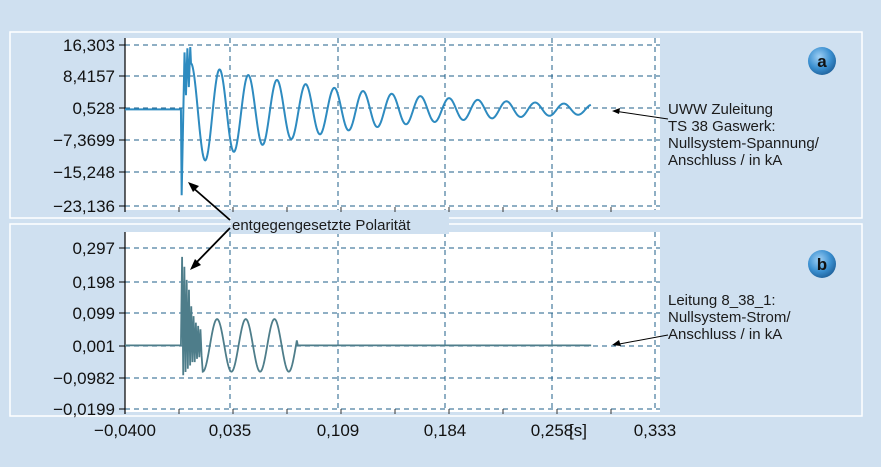 The width and height of the screenshot is (881, 472). Describe the element at coordinates (211, 247) in the screenshot. I see `polarity-arrow-down` at that location.